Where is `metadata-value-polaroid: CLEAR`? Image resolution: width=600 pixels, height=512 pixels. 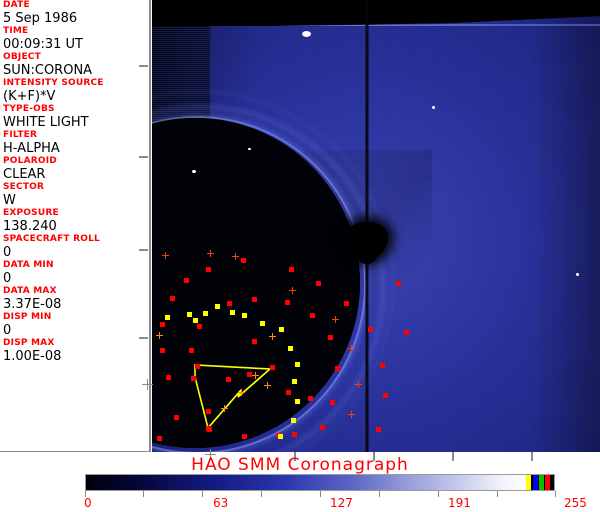 metadata-value-polaroid: CLEAR is located at coordinates (24, 174).